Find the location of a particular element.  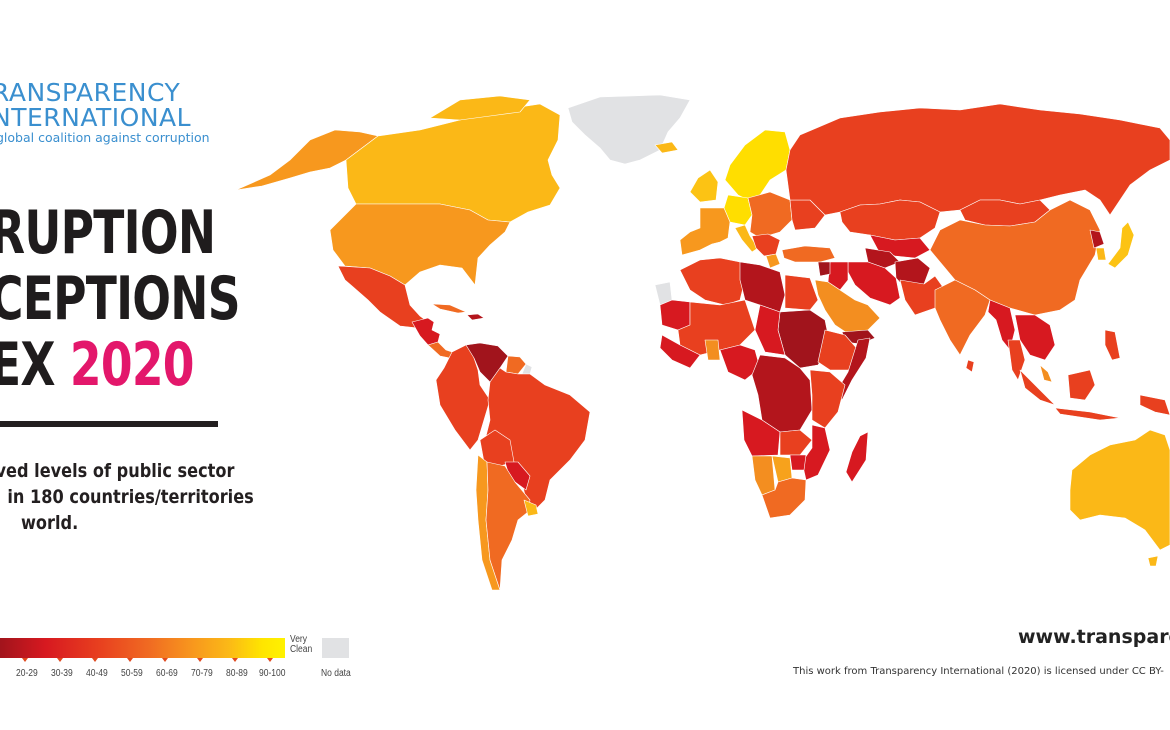

region-zambia is located at coordinates (796, 442).